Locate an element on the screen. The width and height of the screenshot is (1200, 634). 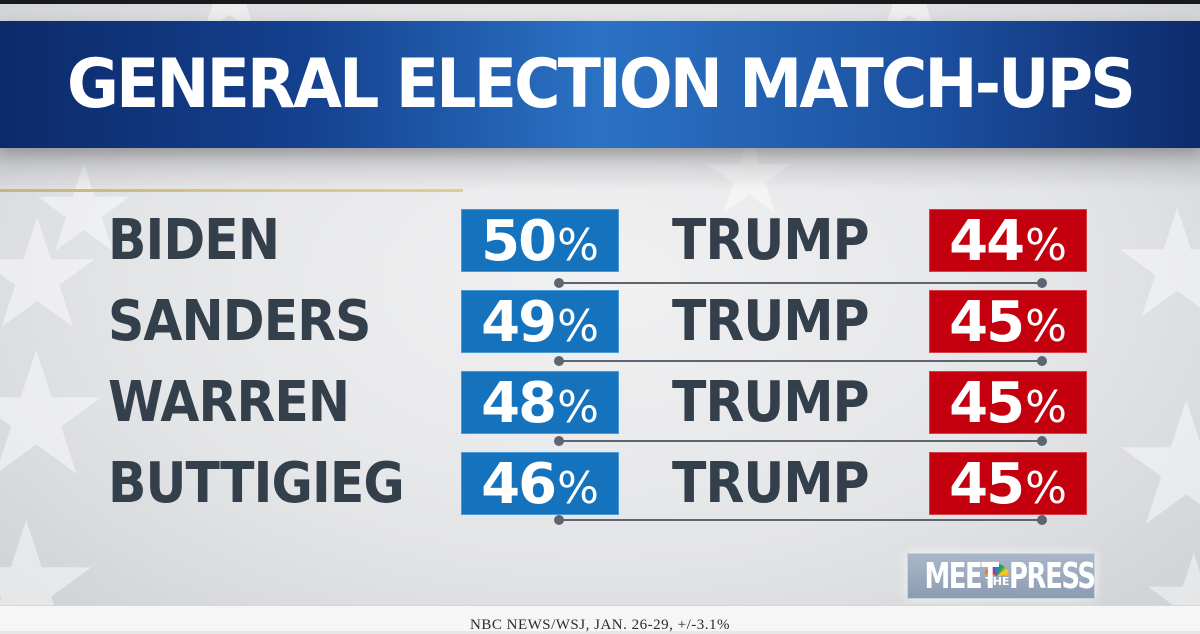
logo-center: THE is located at coordinates (997, 576).